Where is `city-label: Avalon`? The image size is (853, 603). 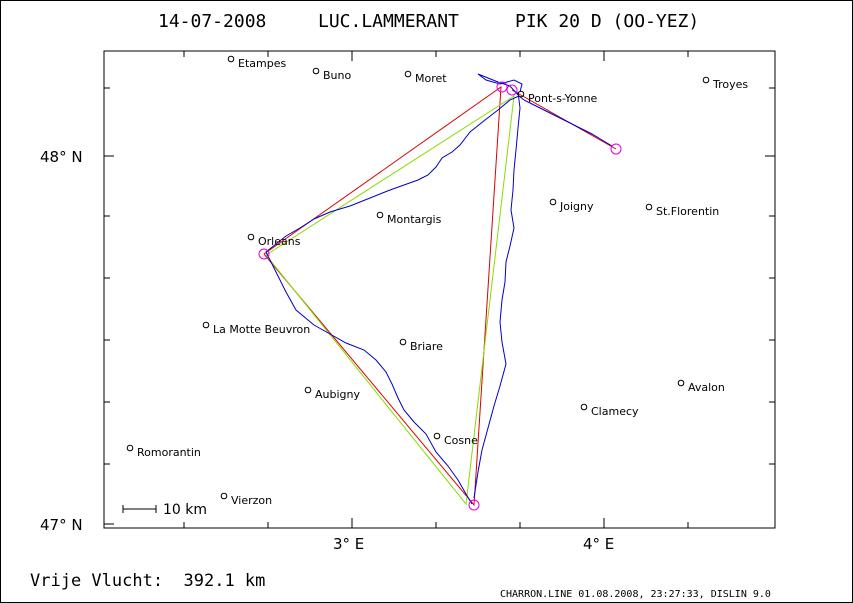
city-label: Avalon is located at coordinates (706, 387).